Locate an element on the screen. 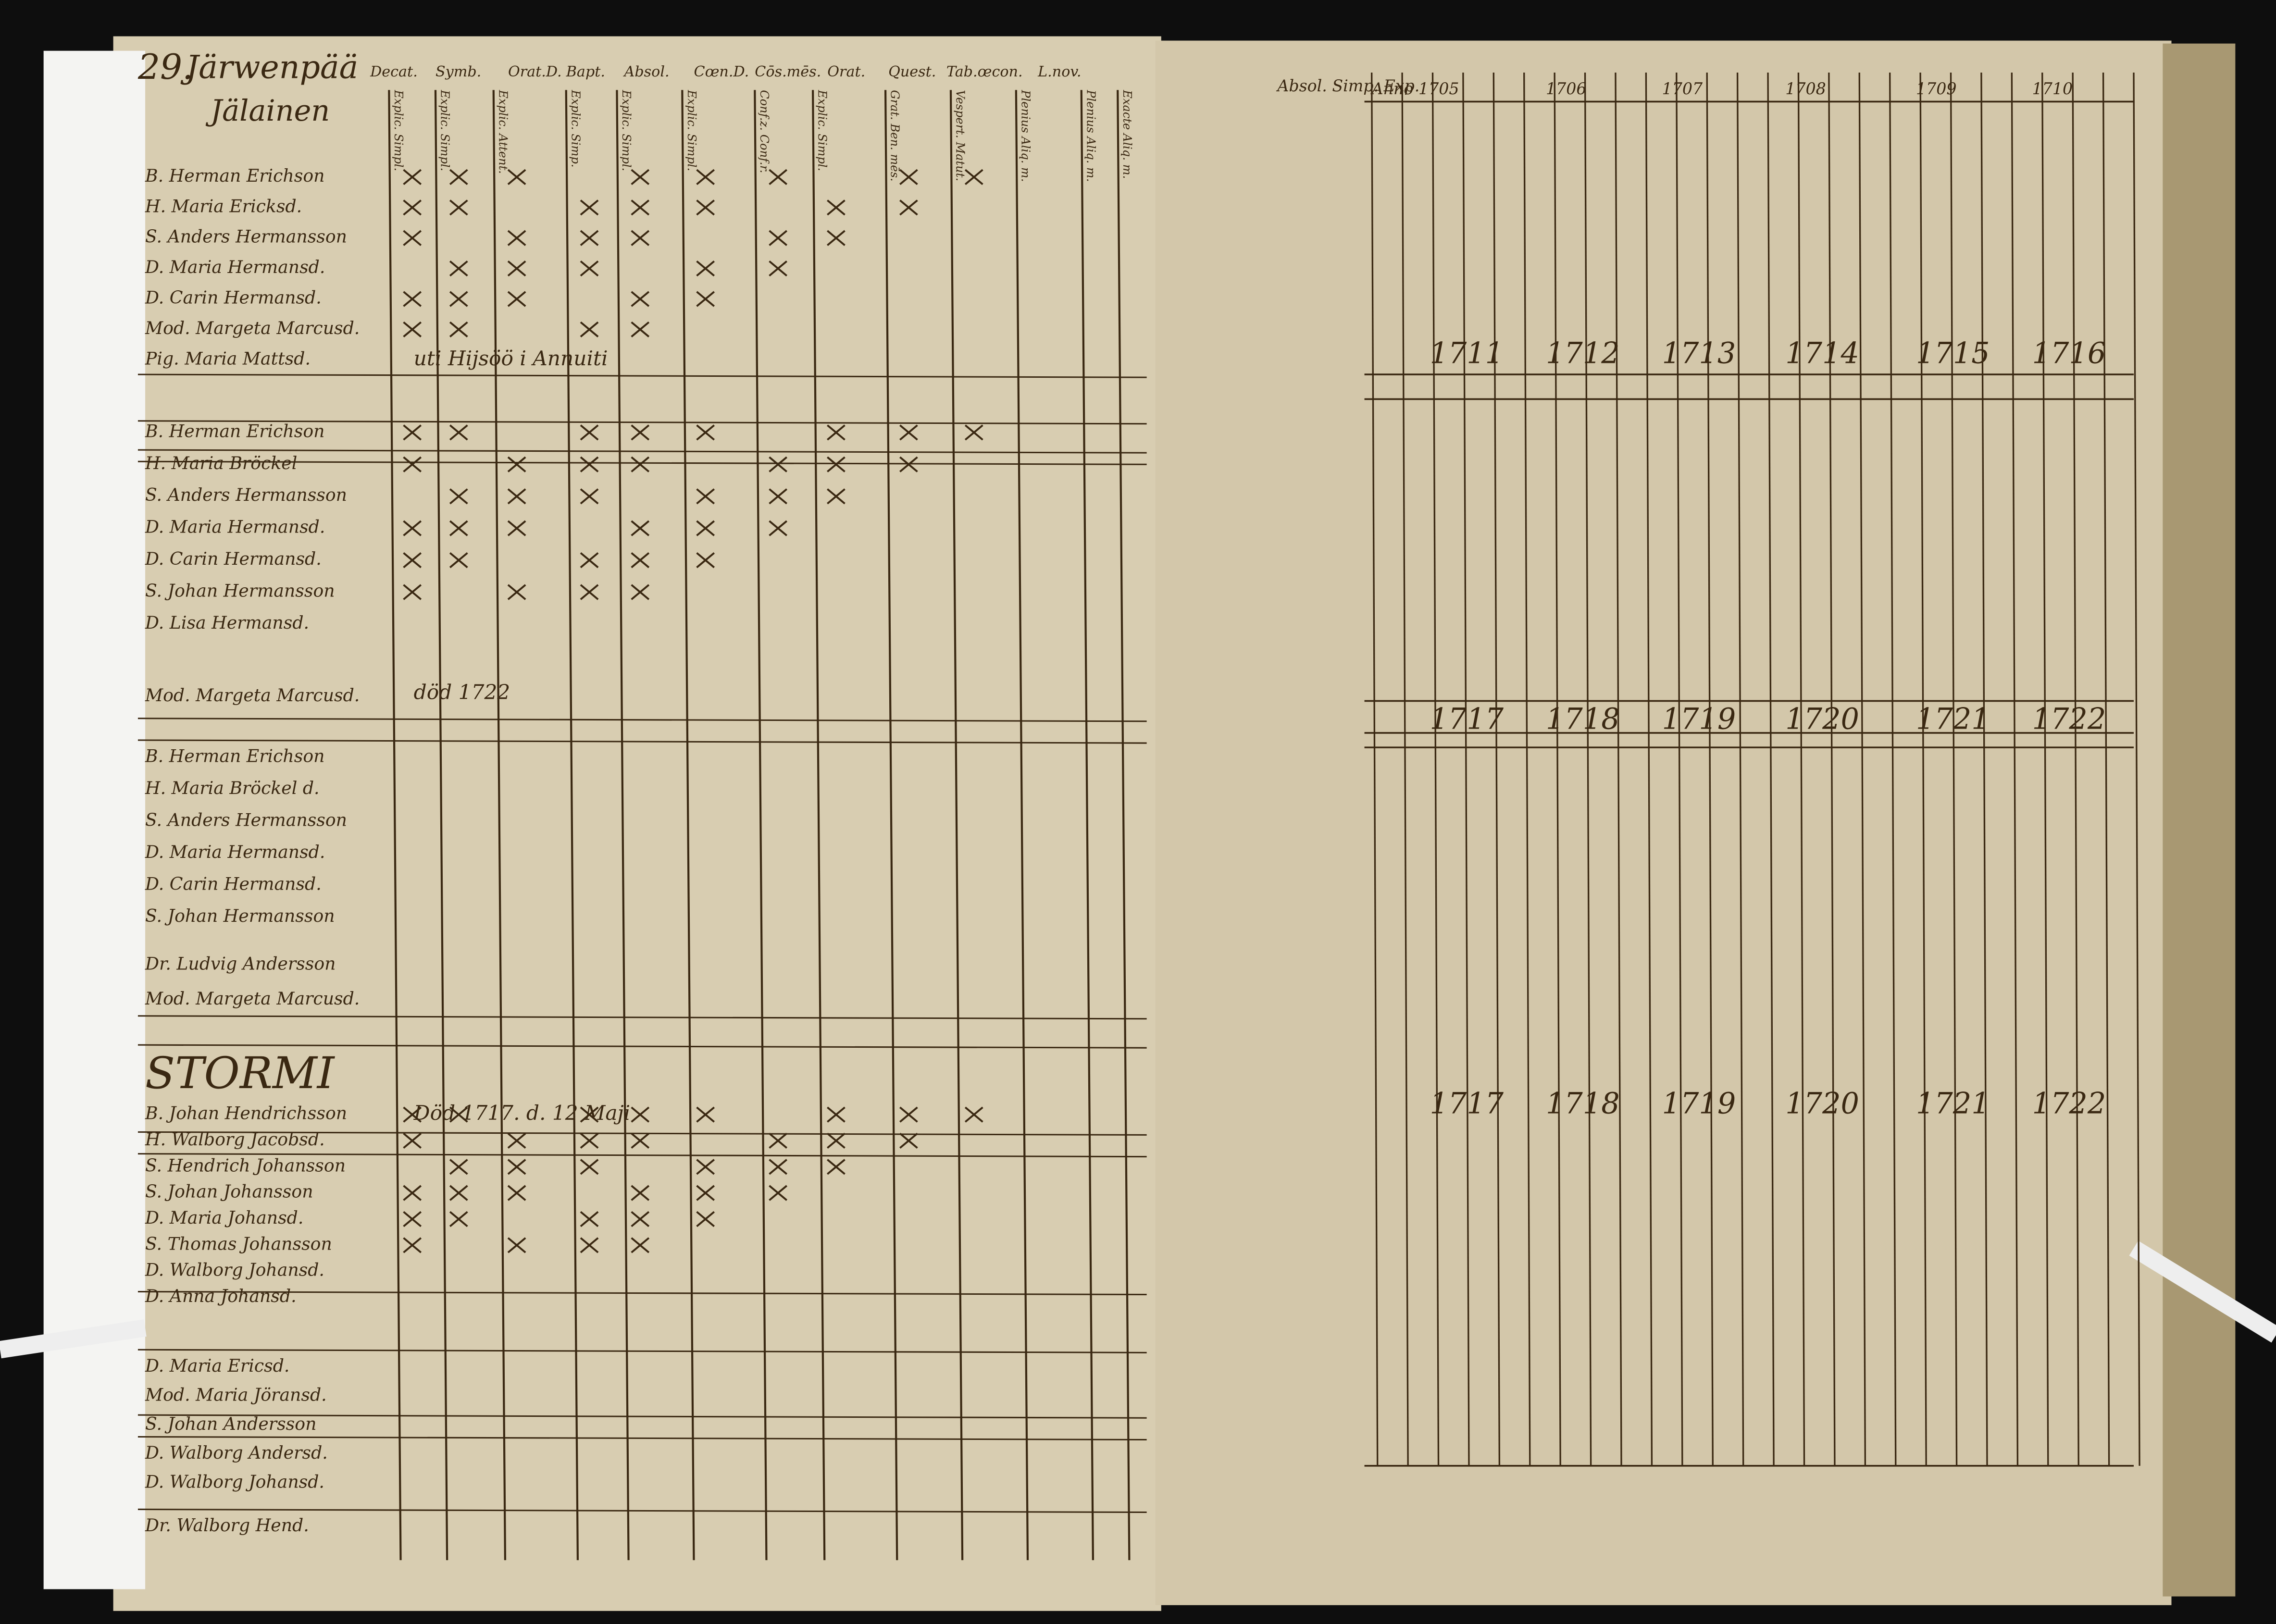  sub-header: Plenius Aliq. m. is located at coordinates (1025, 135).